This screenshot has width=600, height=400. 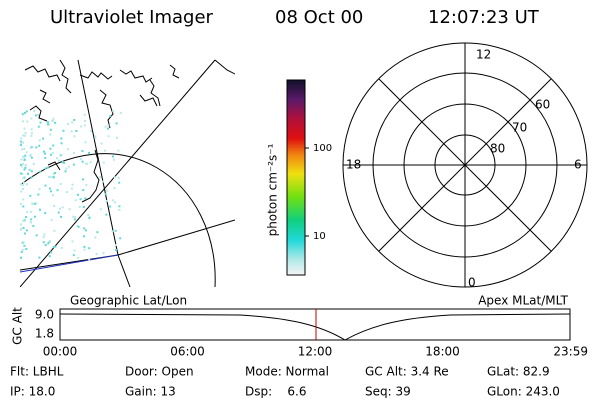 What do you see at coordinates (315, 352) in the screenshot?
I see `x-tick-label: 12:00` at bounding box center [315, 352].